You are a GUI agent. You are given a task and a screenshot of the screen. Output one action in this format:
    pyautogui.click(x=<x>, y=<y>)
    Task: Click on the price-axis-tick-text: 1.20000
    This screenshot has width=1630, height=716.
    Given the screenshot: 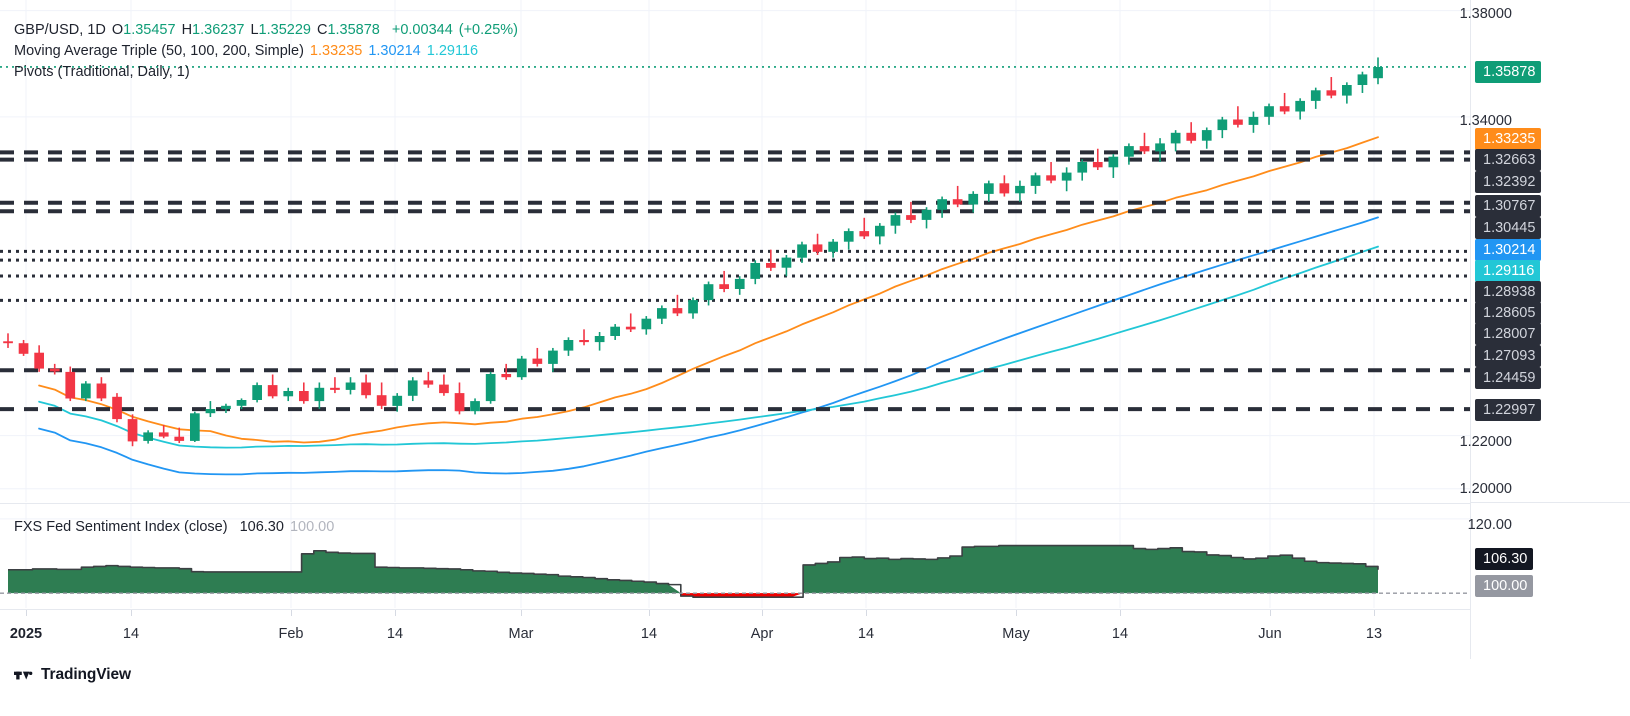 What is the action you would take?
    pyautogui.click(x=1485, y=489)
    